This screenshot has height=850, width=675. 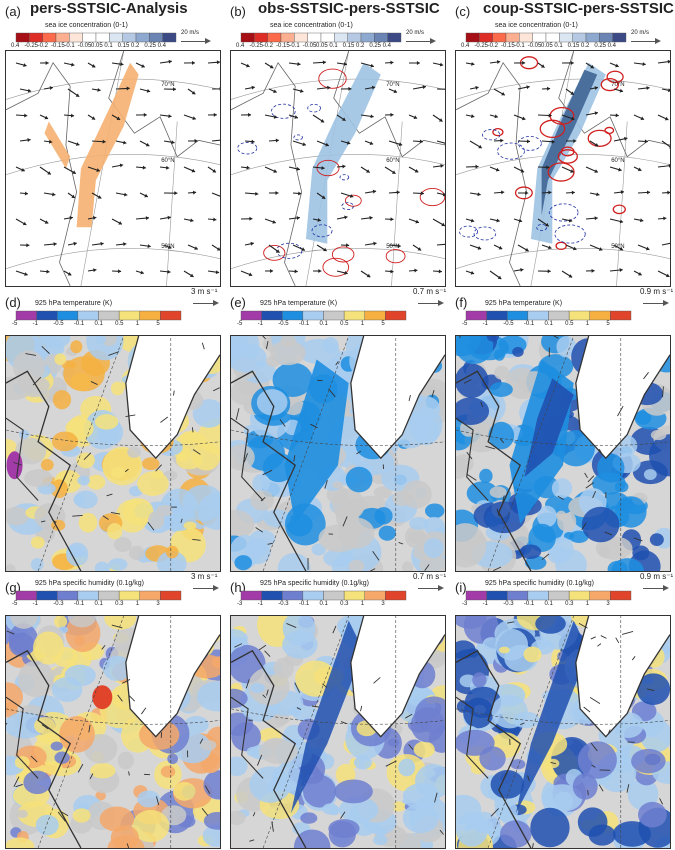 What do you see at coordinates (309, 46) in the screenshot?
I see `colorbar-tick: -0.05` at bounding box center [309, 46].